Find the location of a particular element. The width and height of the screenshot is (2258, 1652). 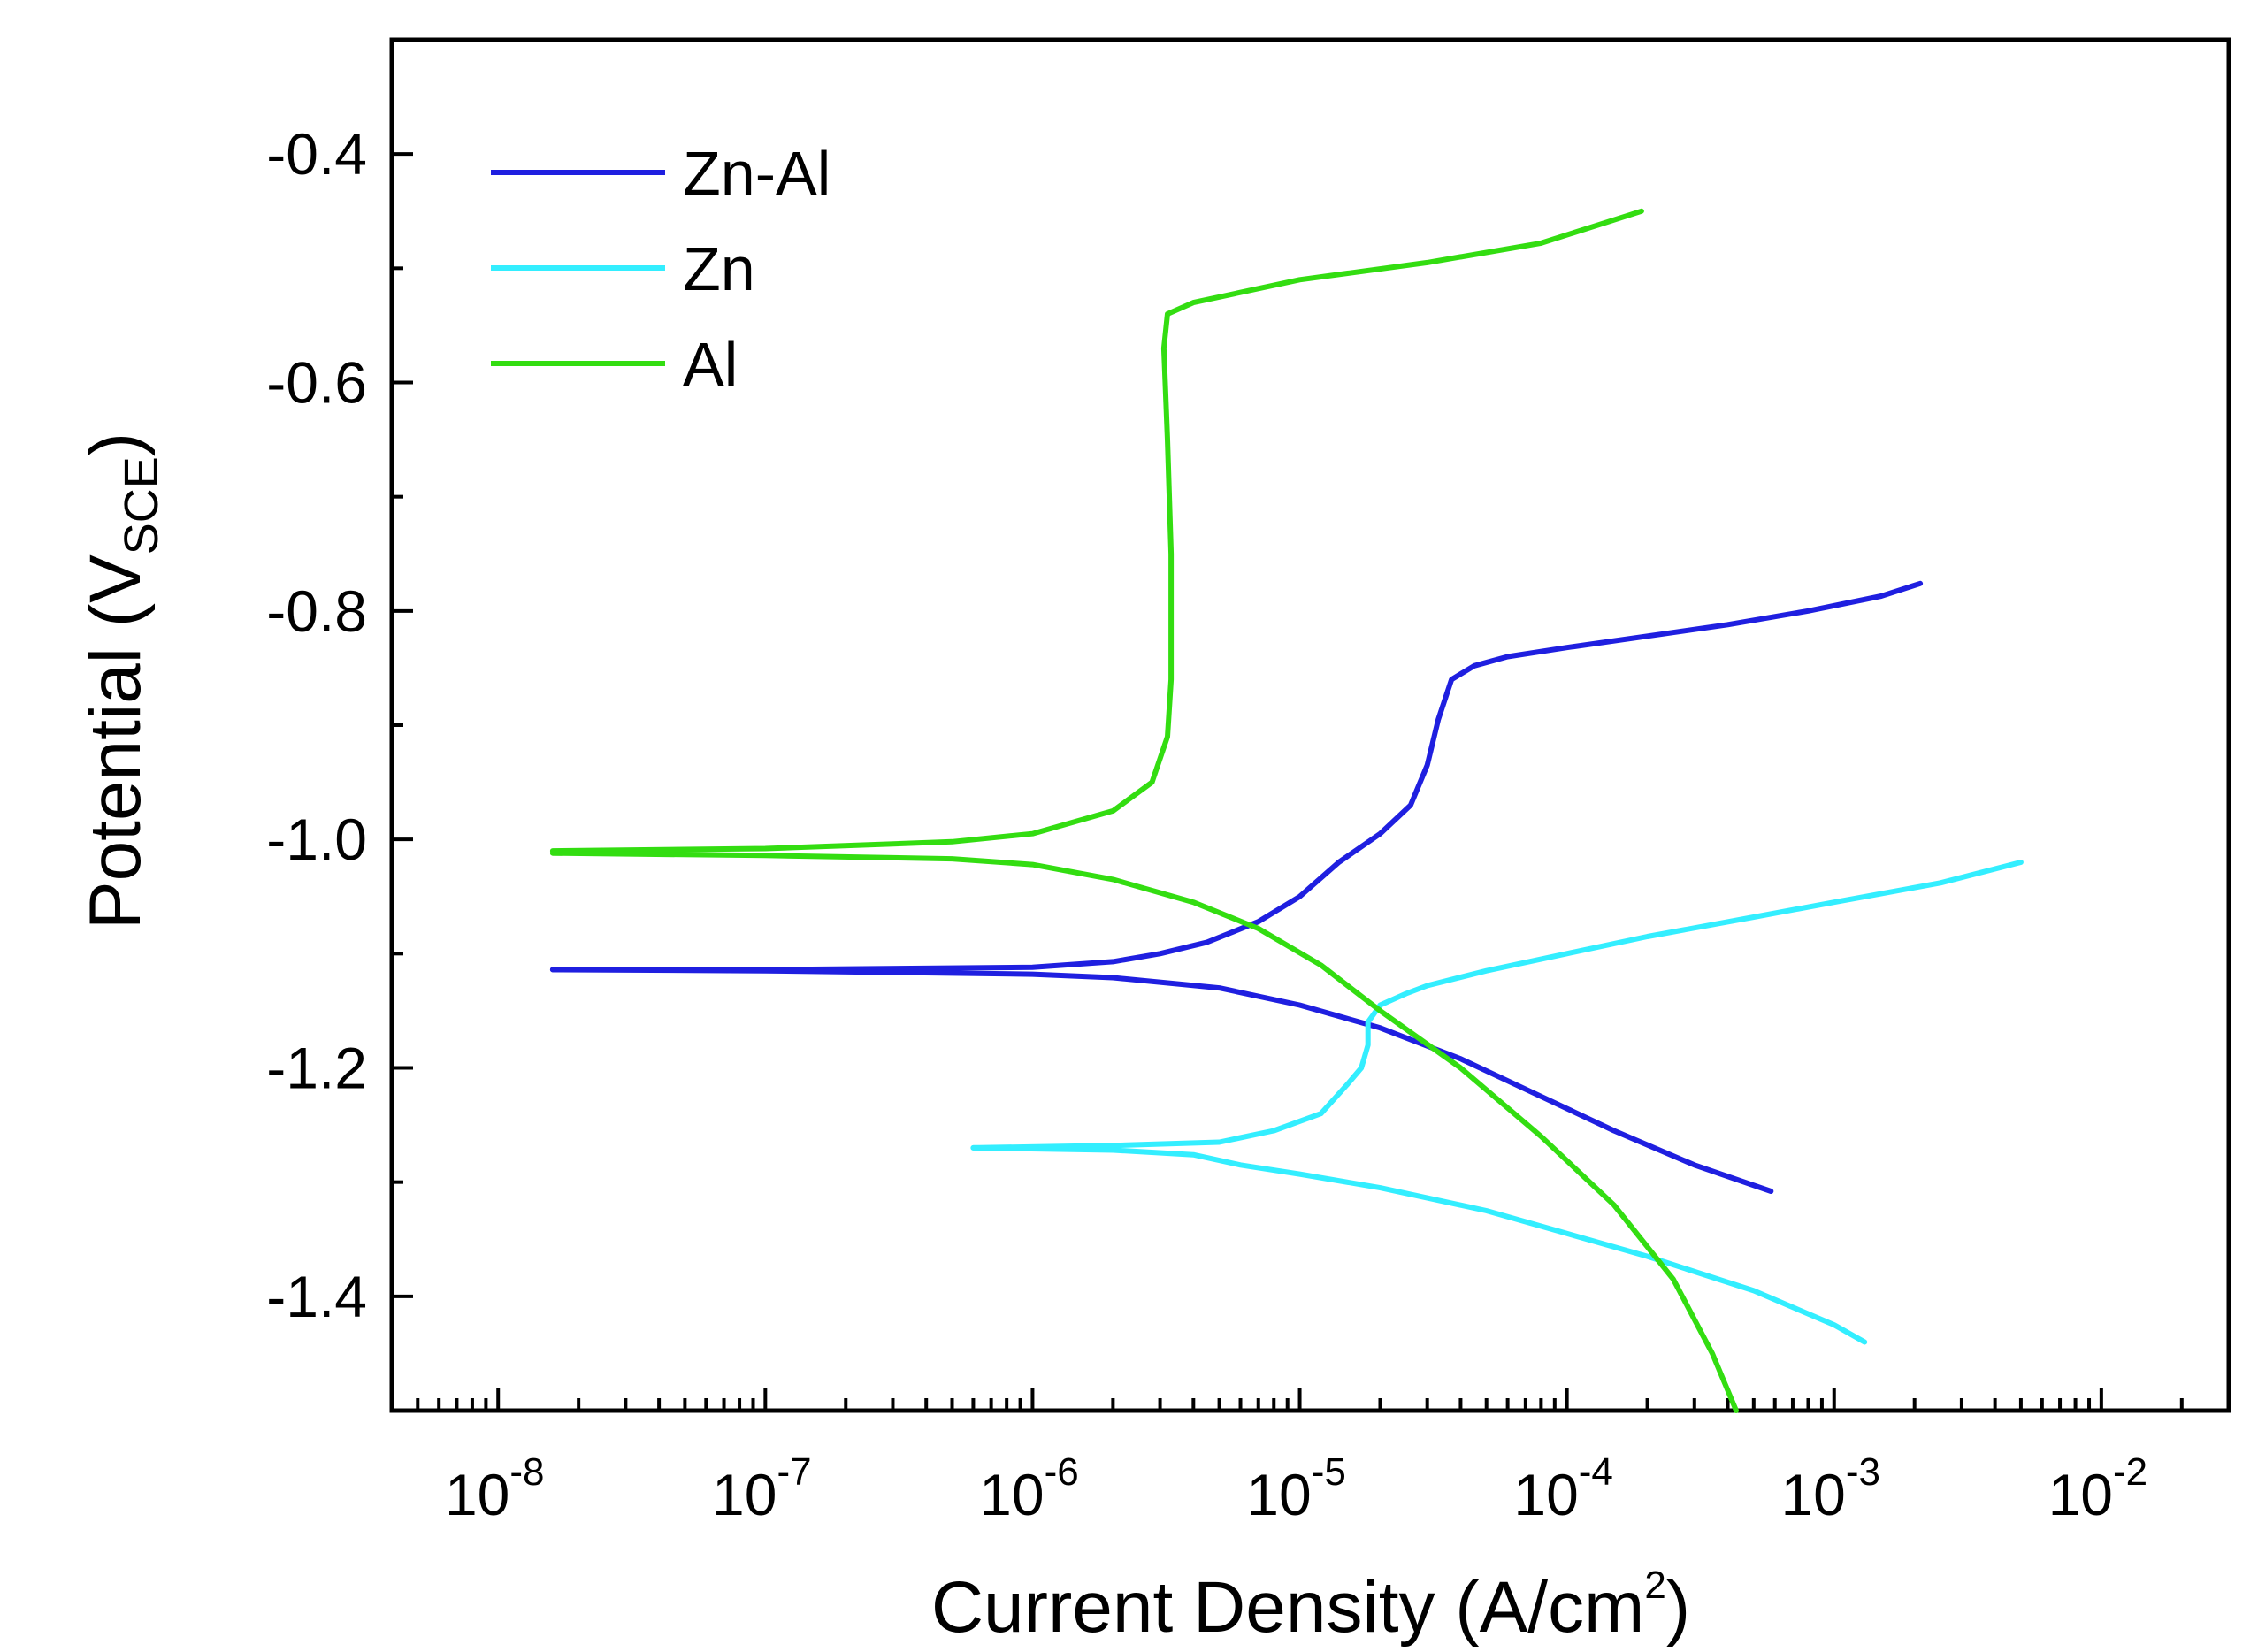

y-axis-title-sub: SCE is located at coordinates (141, 505).